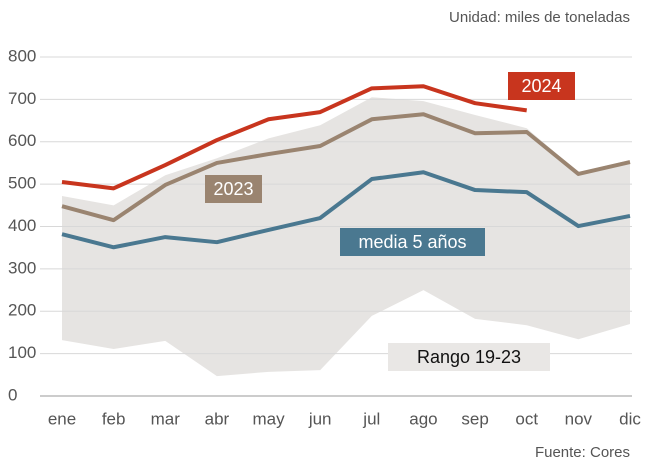  I want to click on y-tick-label: 200, so click(22, 310).